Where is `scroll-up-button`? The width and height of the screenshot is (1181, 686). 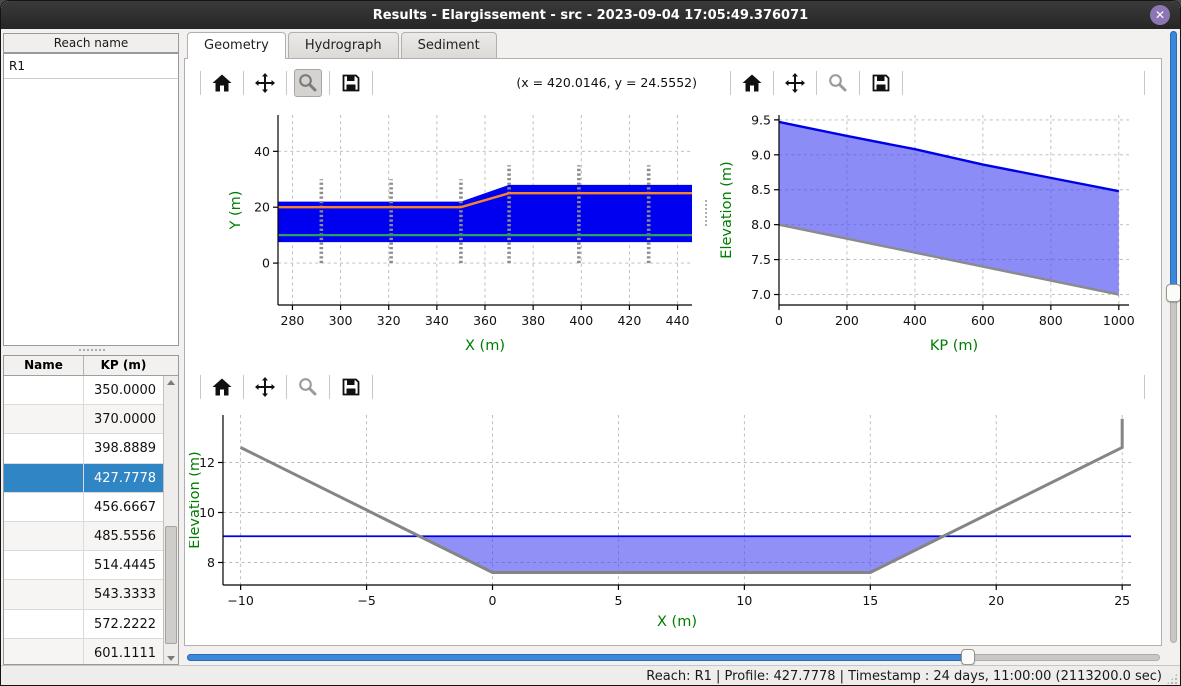 scroll-up-button is located at coordinates (171, 382).